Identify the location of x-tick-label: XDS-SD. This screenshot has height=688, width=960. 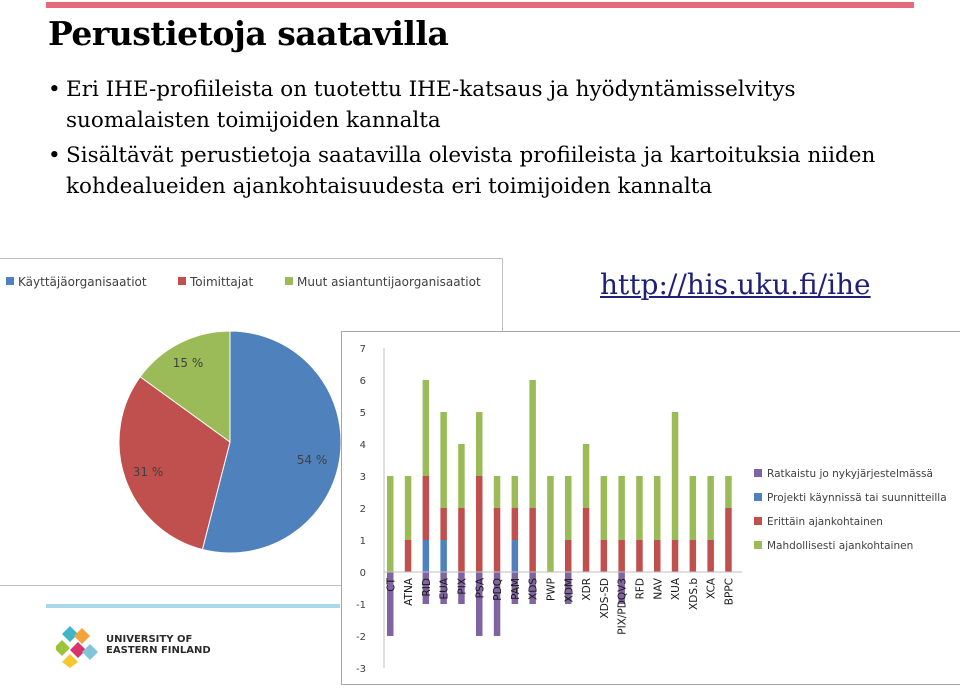
(605, 598).